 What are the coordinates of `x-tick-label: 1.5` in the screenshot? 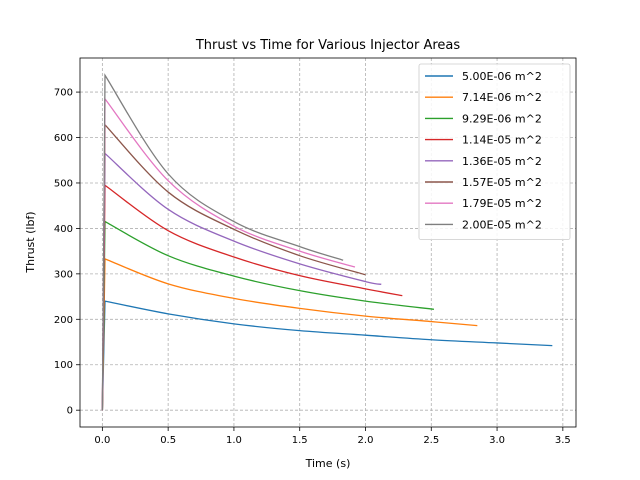 It's located at (300, 440).